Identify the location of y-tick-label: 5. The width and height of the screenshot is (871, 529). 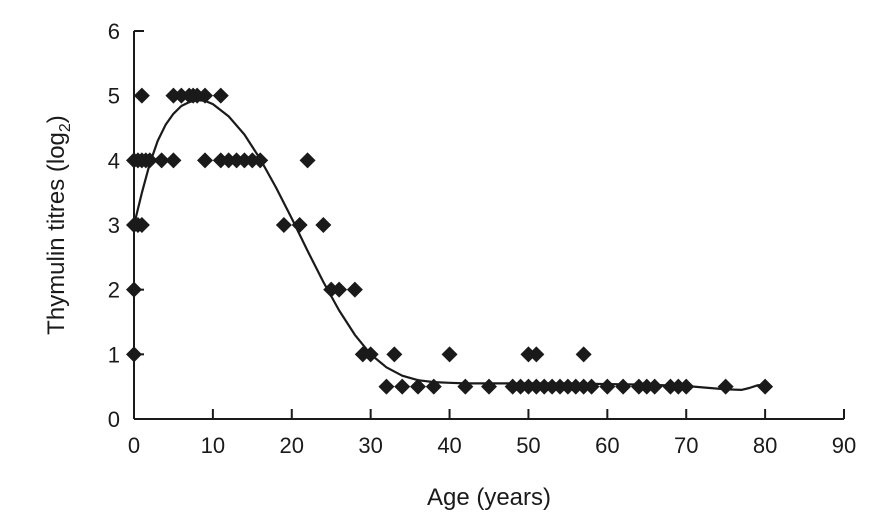
(114, 96).